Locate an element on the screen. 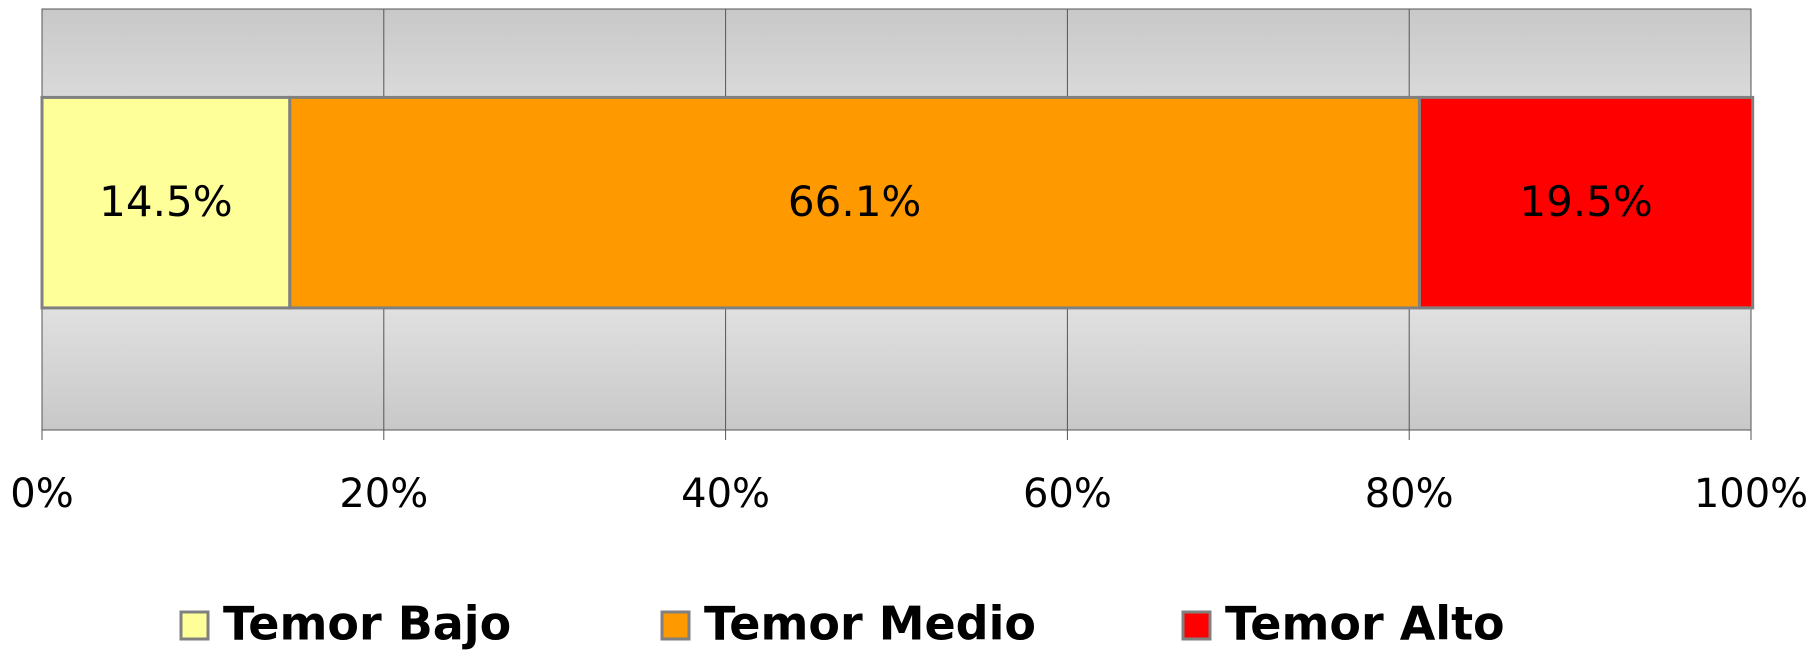 Image resolution: width=1816 pixels, height=667 pixels. legend-label: Temor Bajo is located at coordinates (367, 624).